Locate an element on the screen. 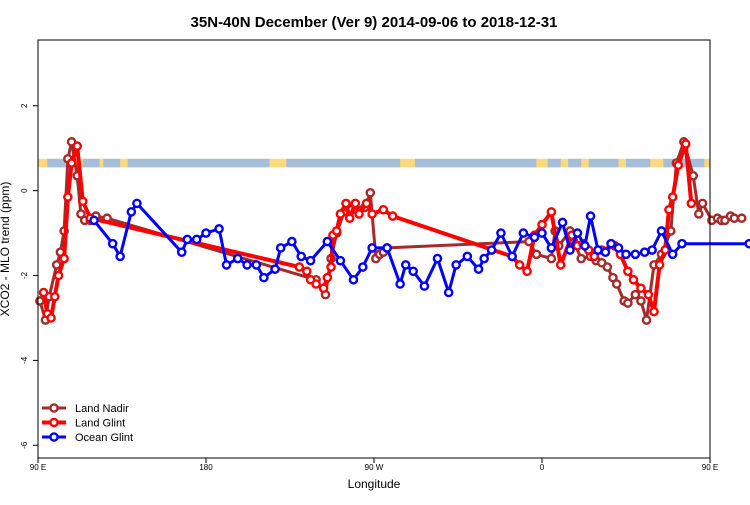 Image resolution: width=750 pixels, height=505 pixels. y-tick-label: -4 is located at coordinates (24, 360).